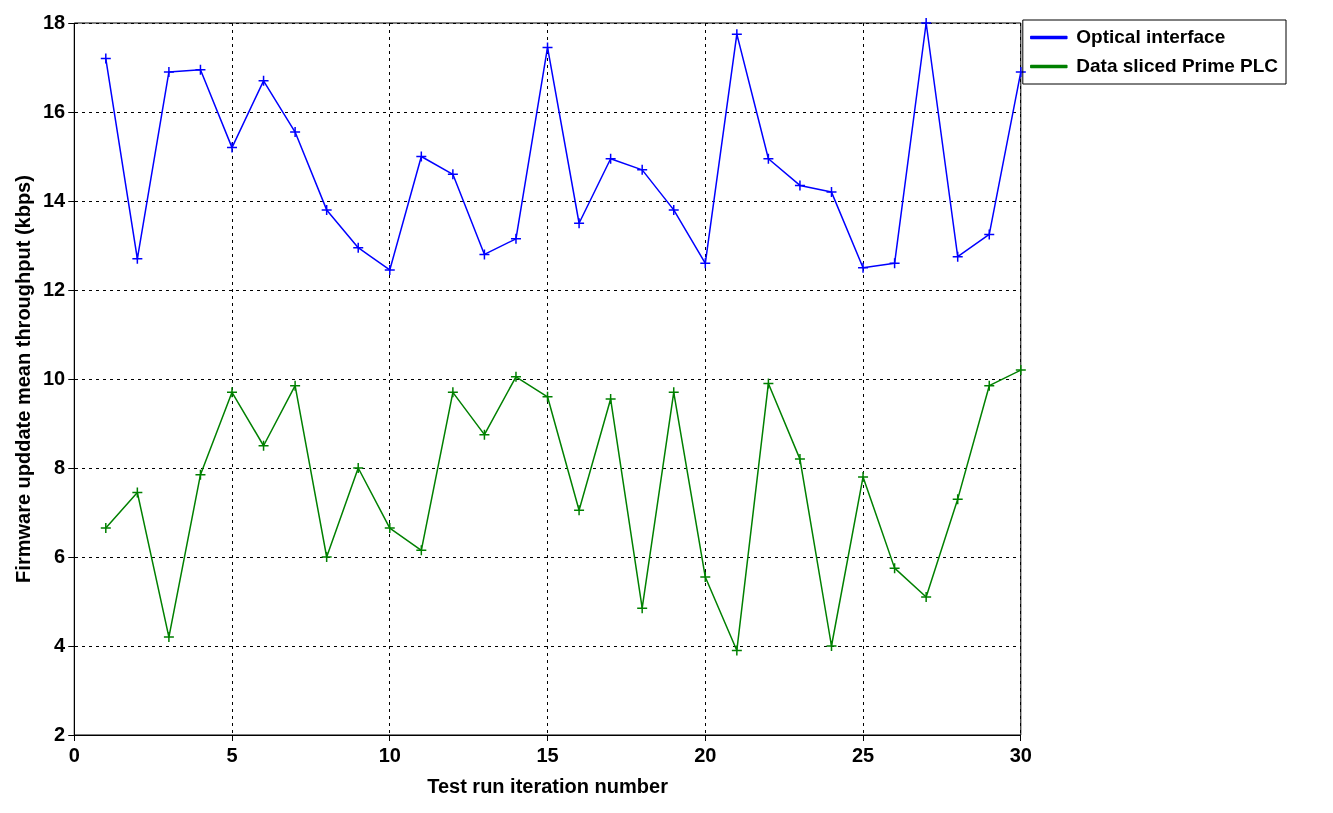 This screenshot has width=1333, height=813. Describe the element at coordinates (1177, 65) in the screenshot. I see `legend-label: Data sliced Prime PLC` at that location.